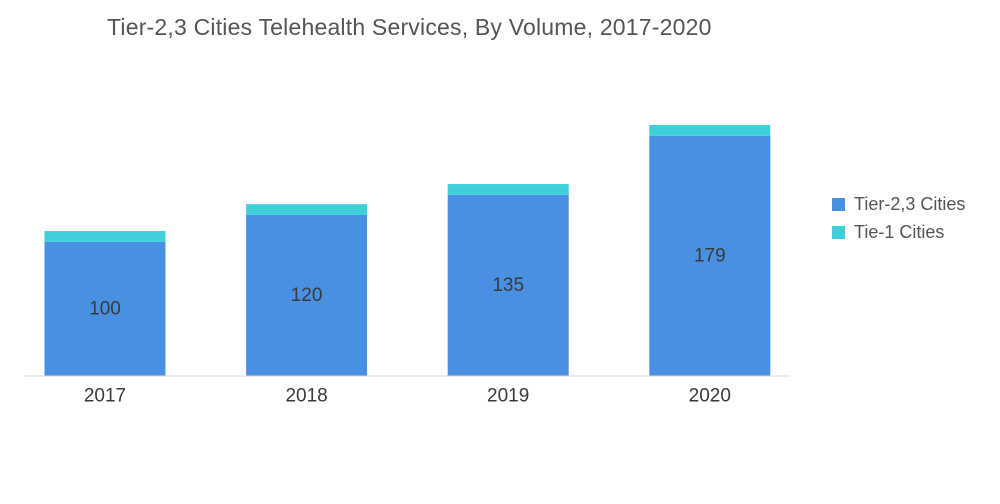  Describe the element at coordinates (306, 396) in the screenshot. I see `x-tick-label-2018: 2018` at that location.